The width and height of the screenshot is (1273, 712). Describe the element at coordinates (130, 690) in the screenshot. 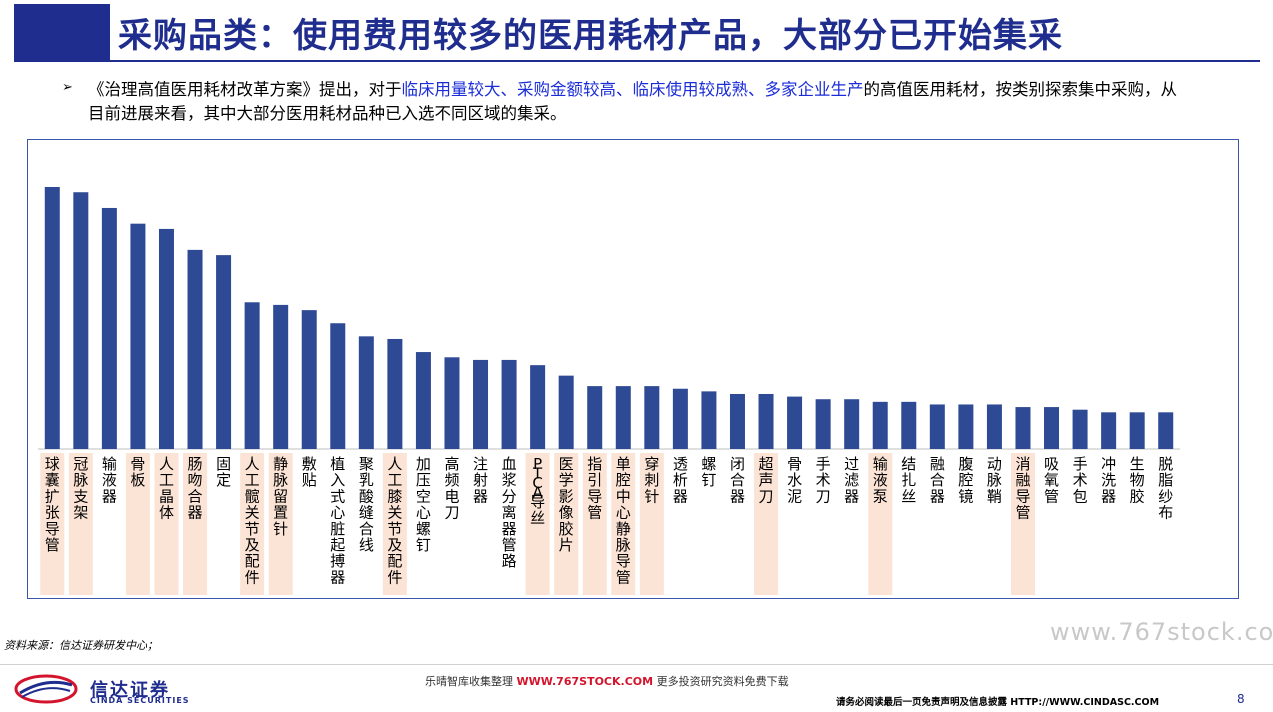

I see `logo-chinese-name: 信达证券` at that location.